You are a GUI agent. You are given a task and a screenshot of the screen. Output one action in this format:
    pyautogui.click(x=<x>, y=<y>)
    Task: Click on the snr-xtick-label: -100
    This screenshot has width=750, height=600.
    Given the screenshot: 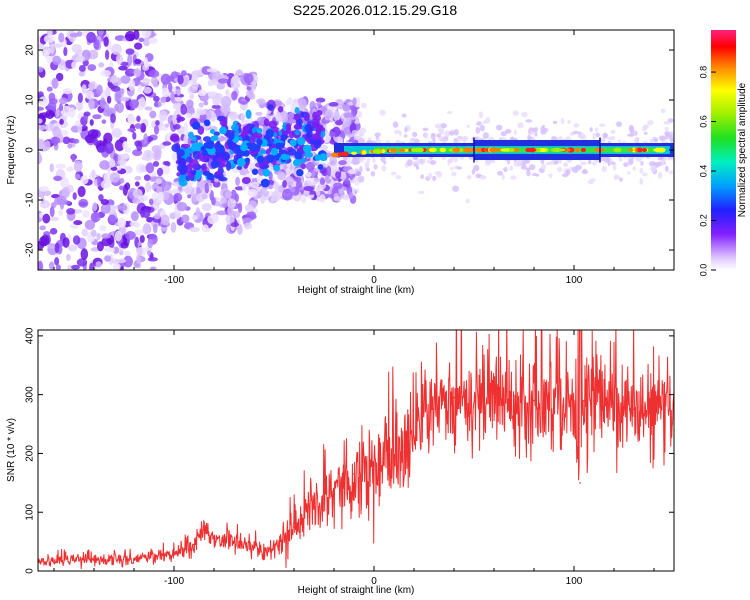 What is the action you would take?
    pyautogui.click(x=174, y=581)
    